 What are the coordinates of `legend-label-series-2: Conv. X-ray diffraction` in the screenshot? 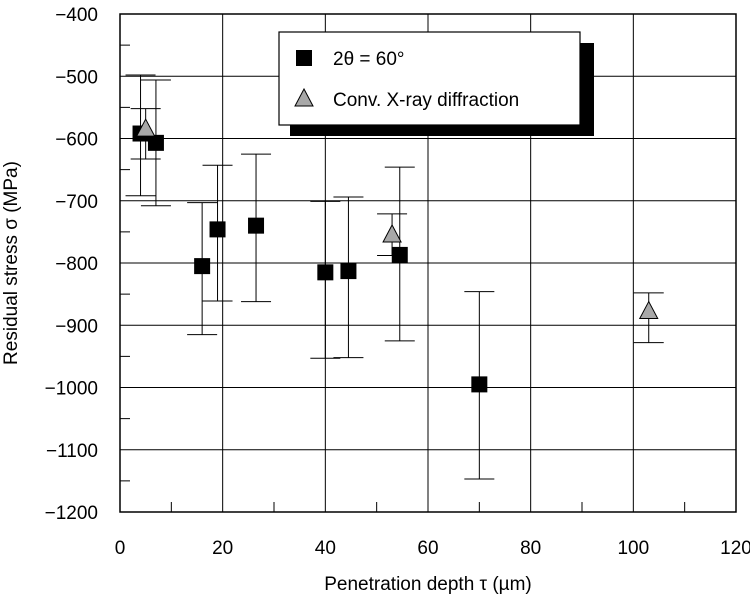 It's located at (426, 100).